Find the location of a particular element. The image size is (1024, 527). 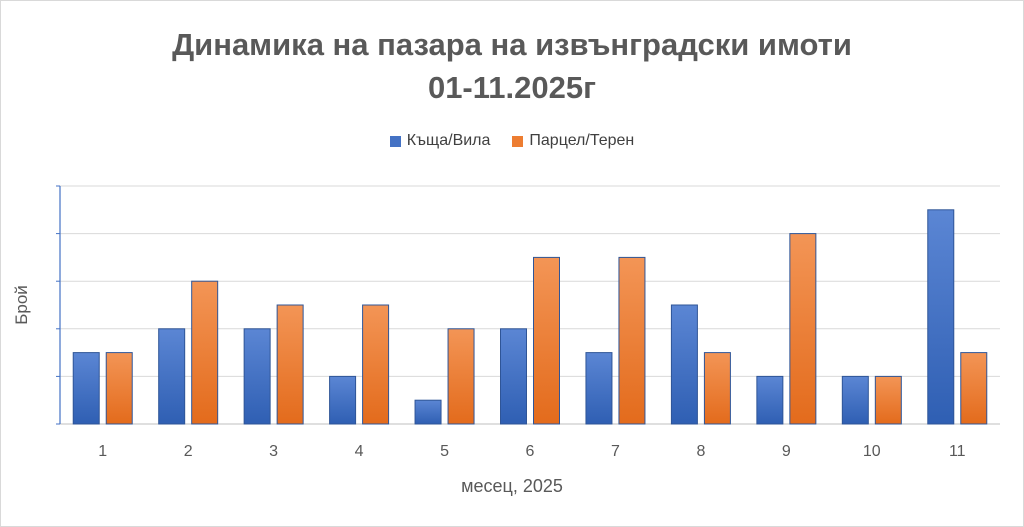

x-tick-label: 2 is located at coordinates (188, 451).